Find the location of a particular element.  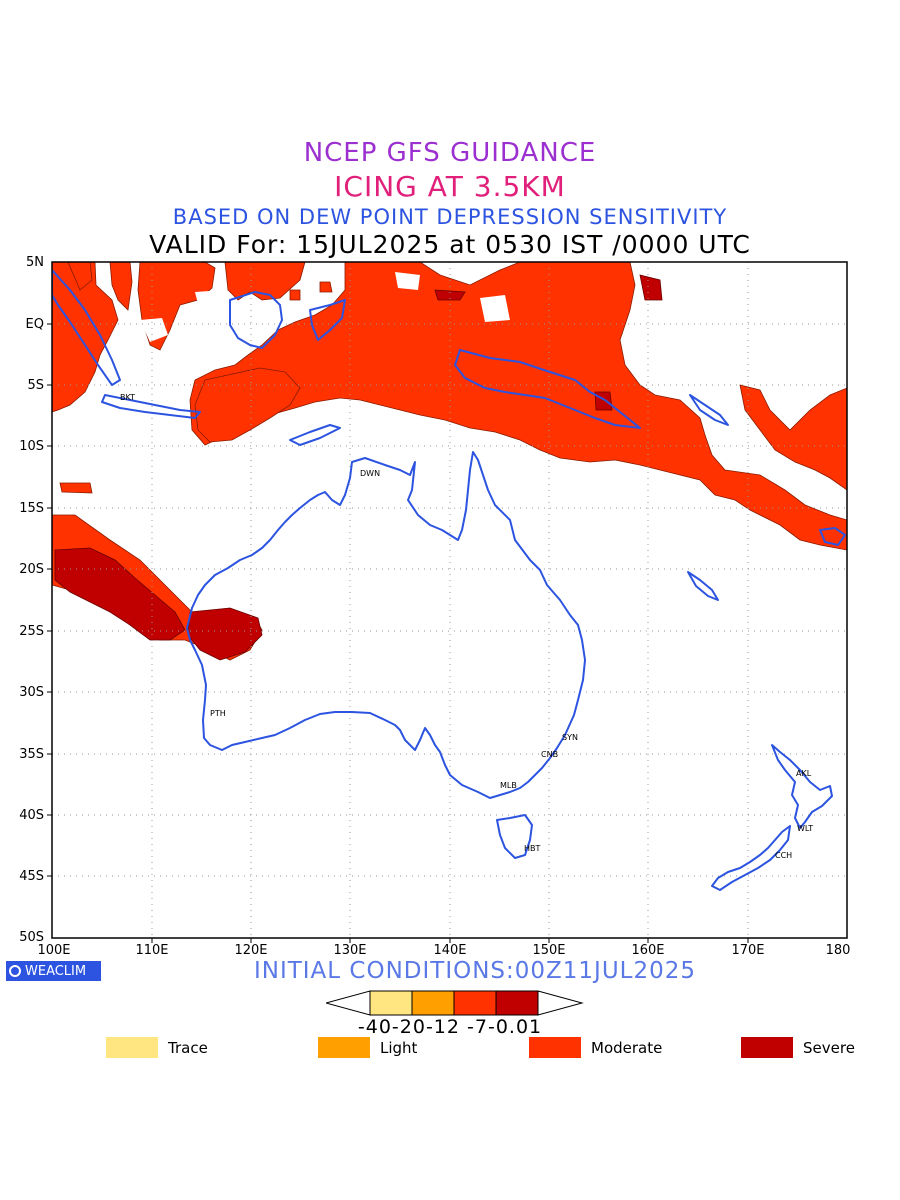

lon-label: 120E is located at coordinates (251, 950).